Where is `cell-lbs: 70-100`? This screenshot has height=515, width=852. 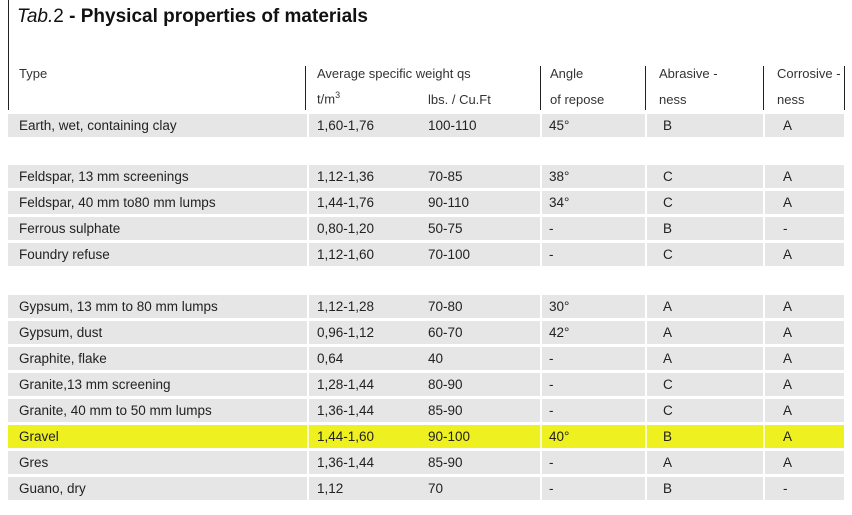 cell-lbs: 70-100 is located at coordinates (449, 254).